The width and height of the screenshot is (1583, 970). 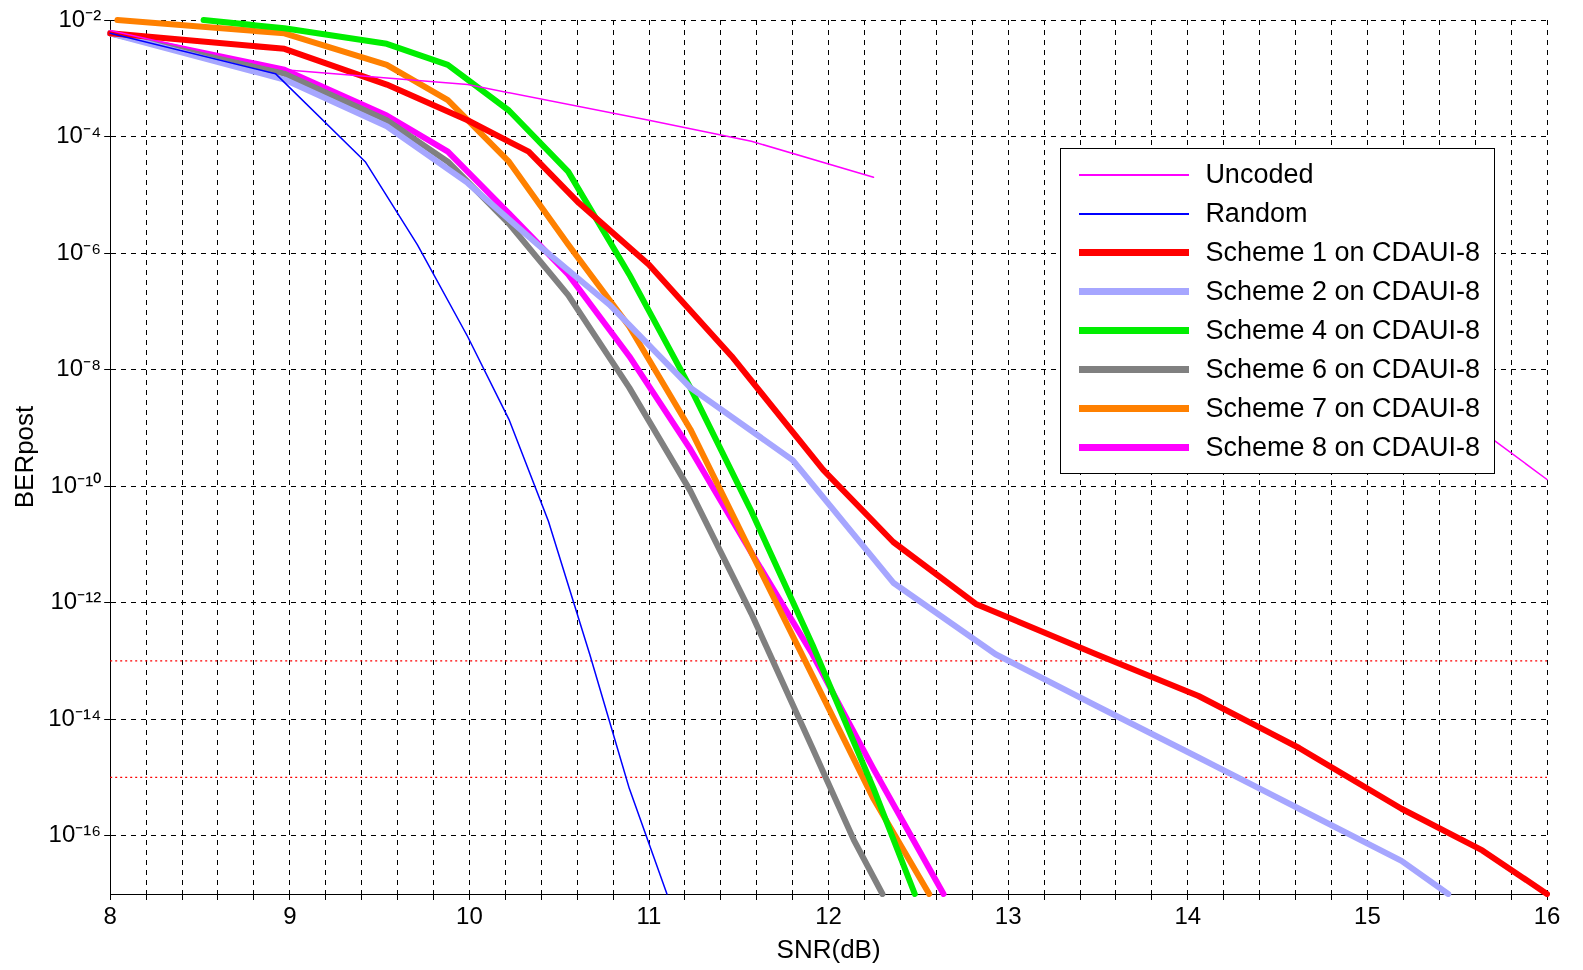 I want to click on x-tick-label: 10, so click(x=469, y=916).